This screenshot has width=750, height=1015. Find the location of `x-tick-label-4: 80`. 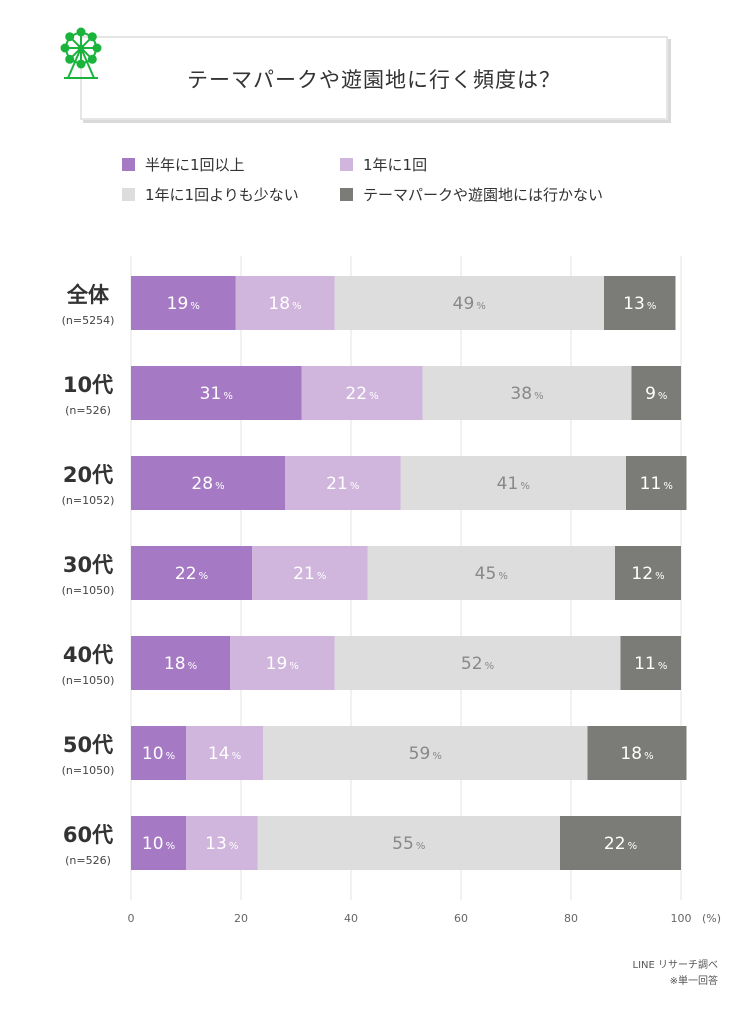

x-tick-label-4: 80 is located at coordinates (571, 918).